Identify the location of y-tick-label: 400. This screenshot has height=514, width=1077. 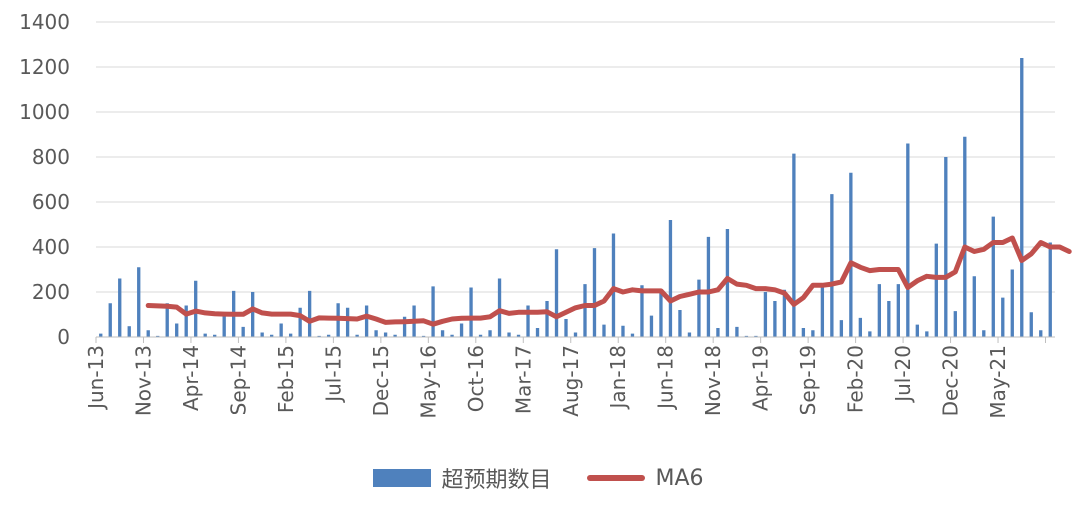
(51, 247).